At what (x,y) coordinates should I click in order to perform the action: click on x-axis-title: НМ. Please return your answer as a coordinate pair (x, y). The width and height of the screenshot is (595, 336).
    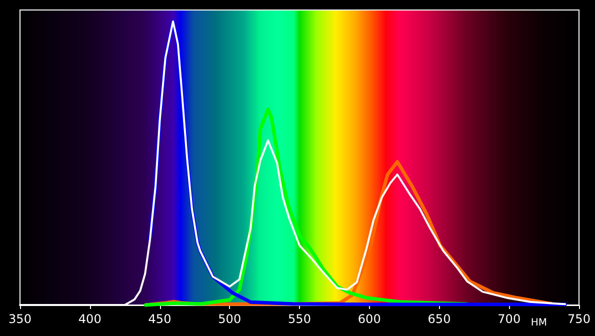
    Looking at the image, I should click on (539, 323).